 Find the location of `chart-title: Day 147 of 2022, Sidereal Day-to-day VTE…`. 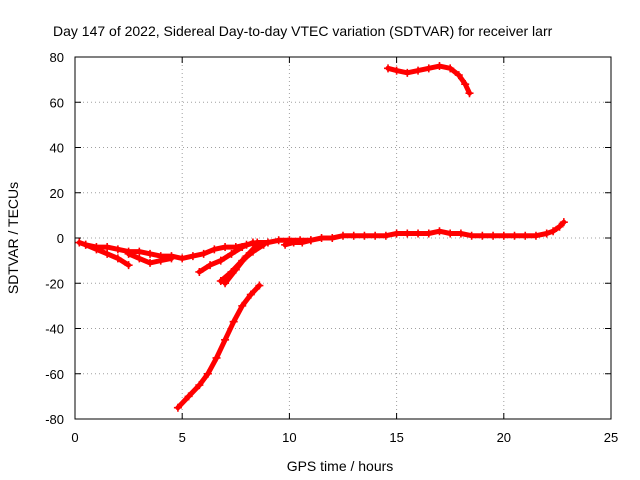

chart-title: Day 147 of 2022, Sidereal Day-to-day VTE… is located at coordinates (303, 31).